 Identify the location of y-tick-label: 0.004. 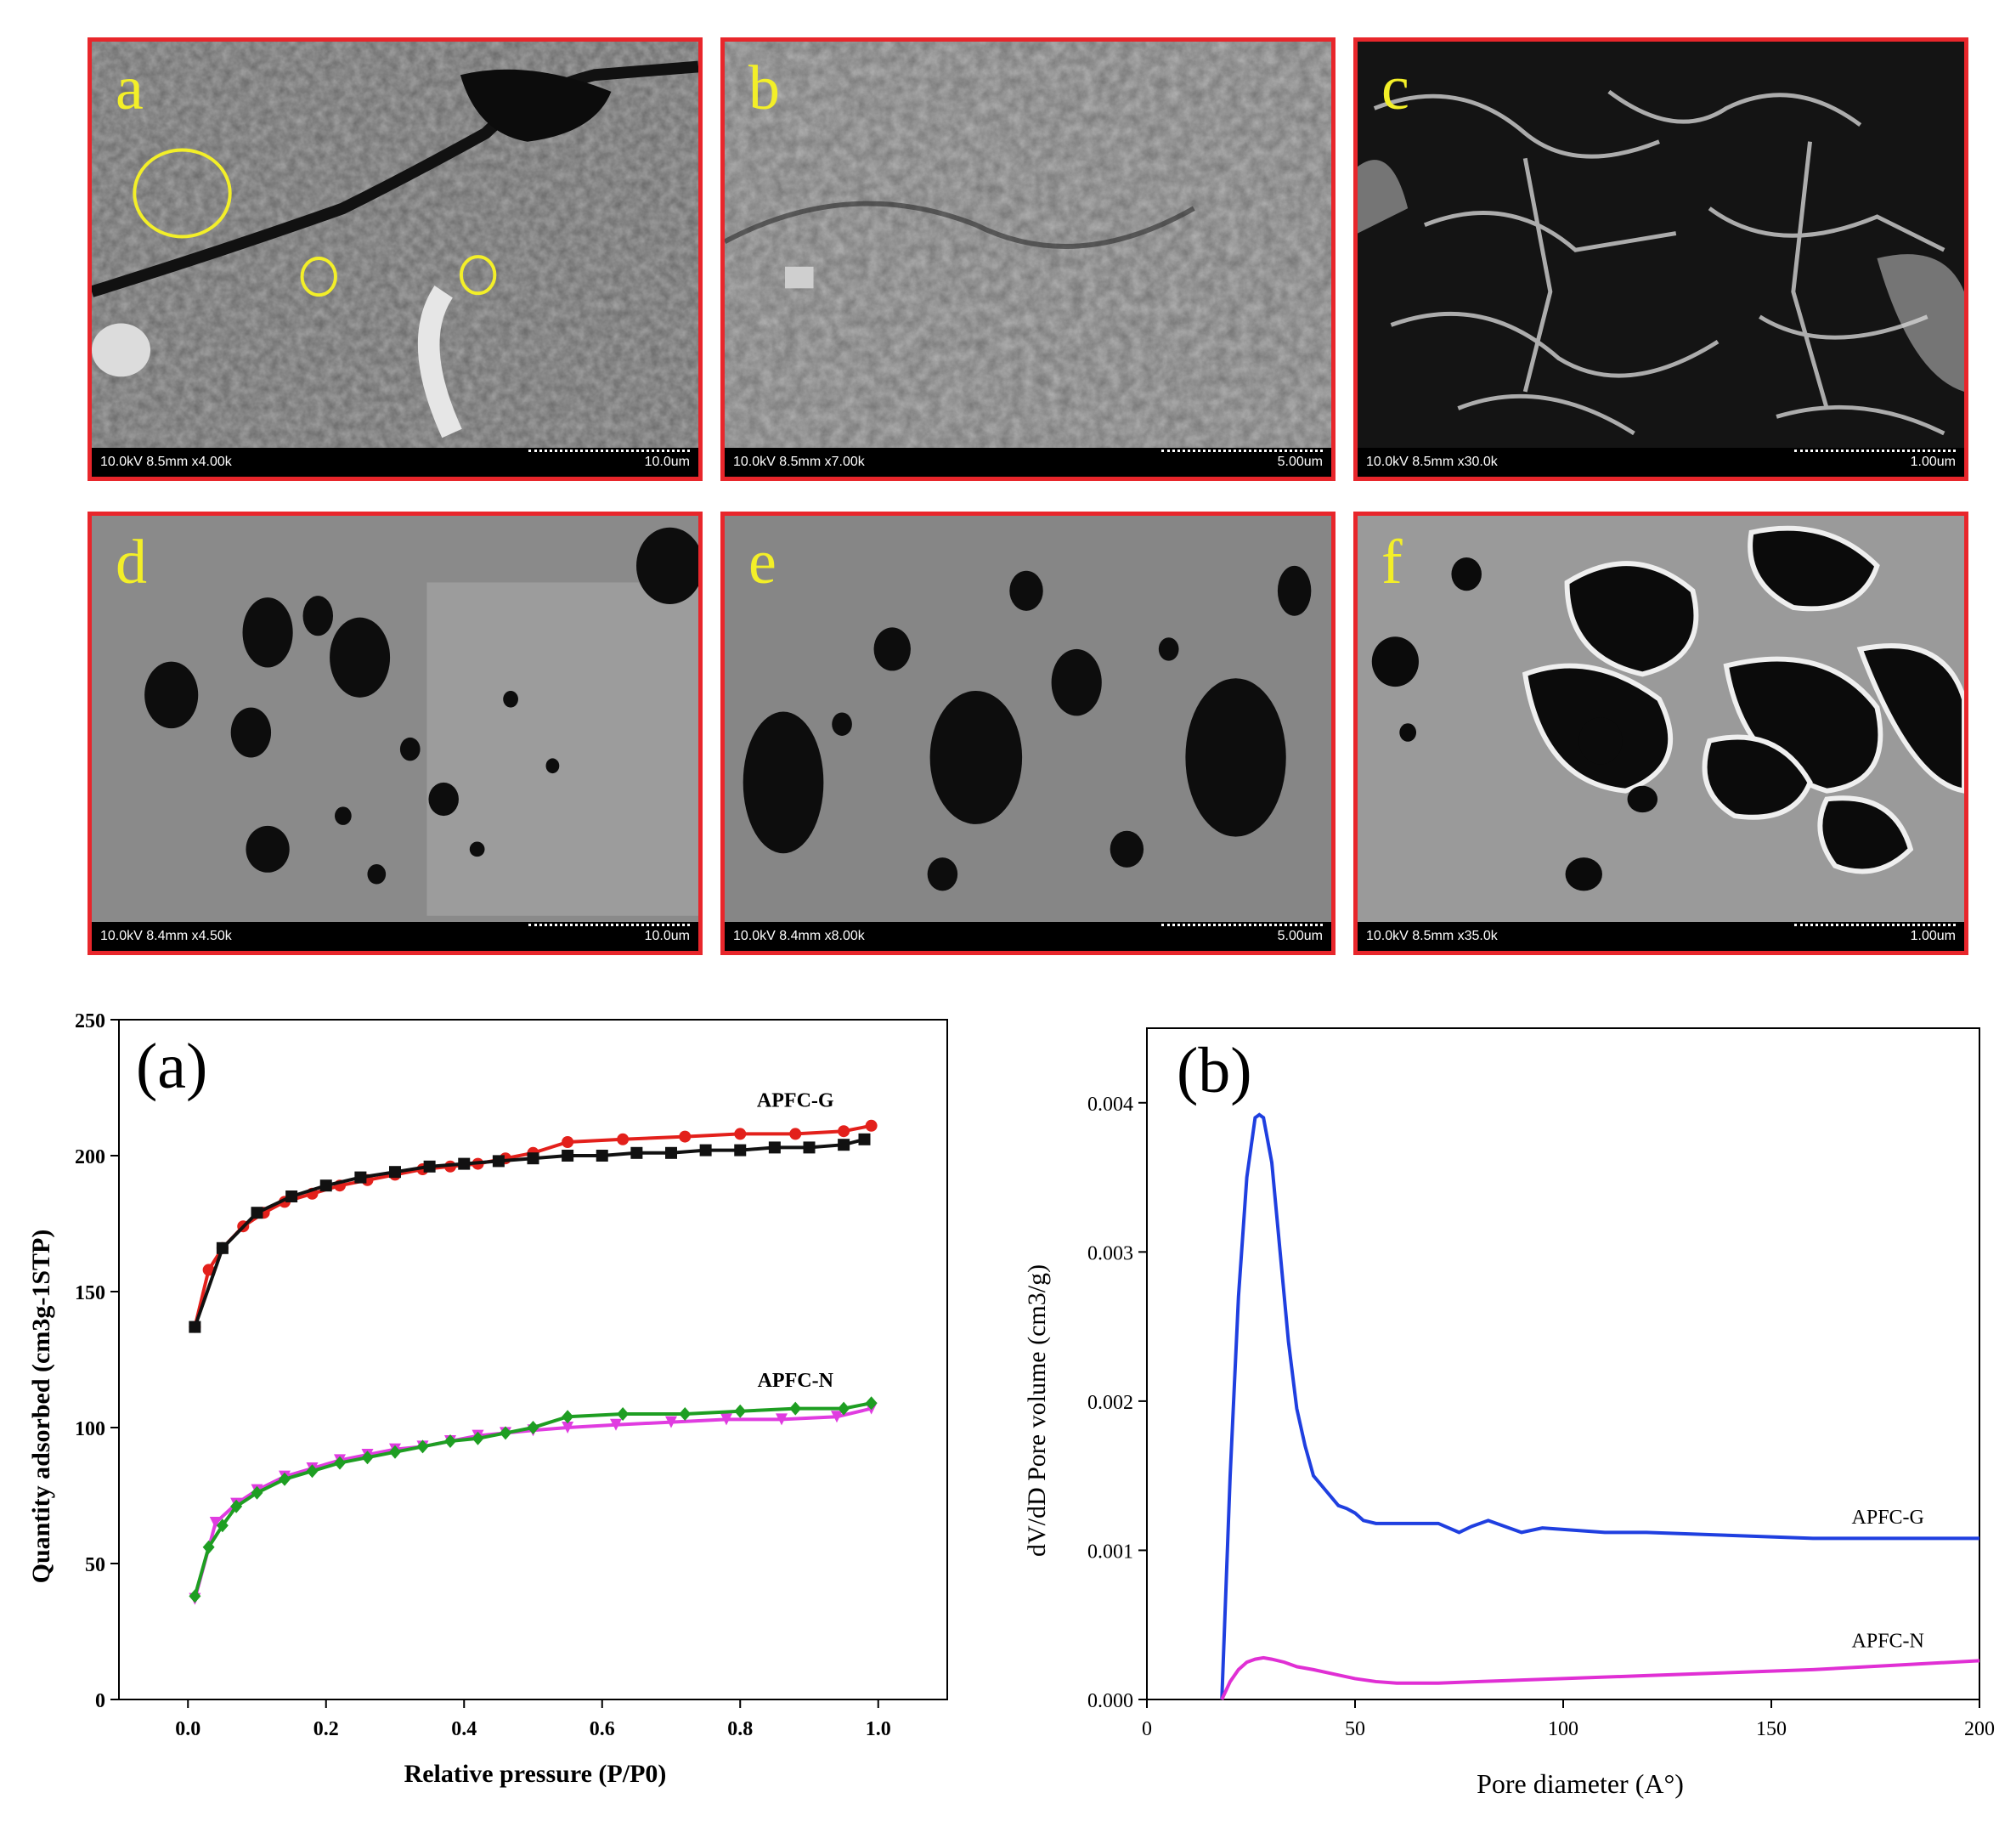
(1110, 1105).